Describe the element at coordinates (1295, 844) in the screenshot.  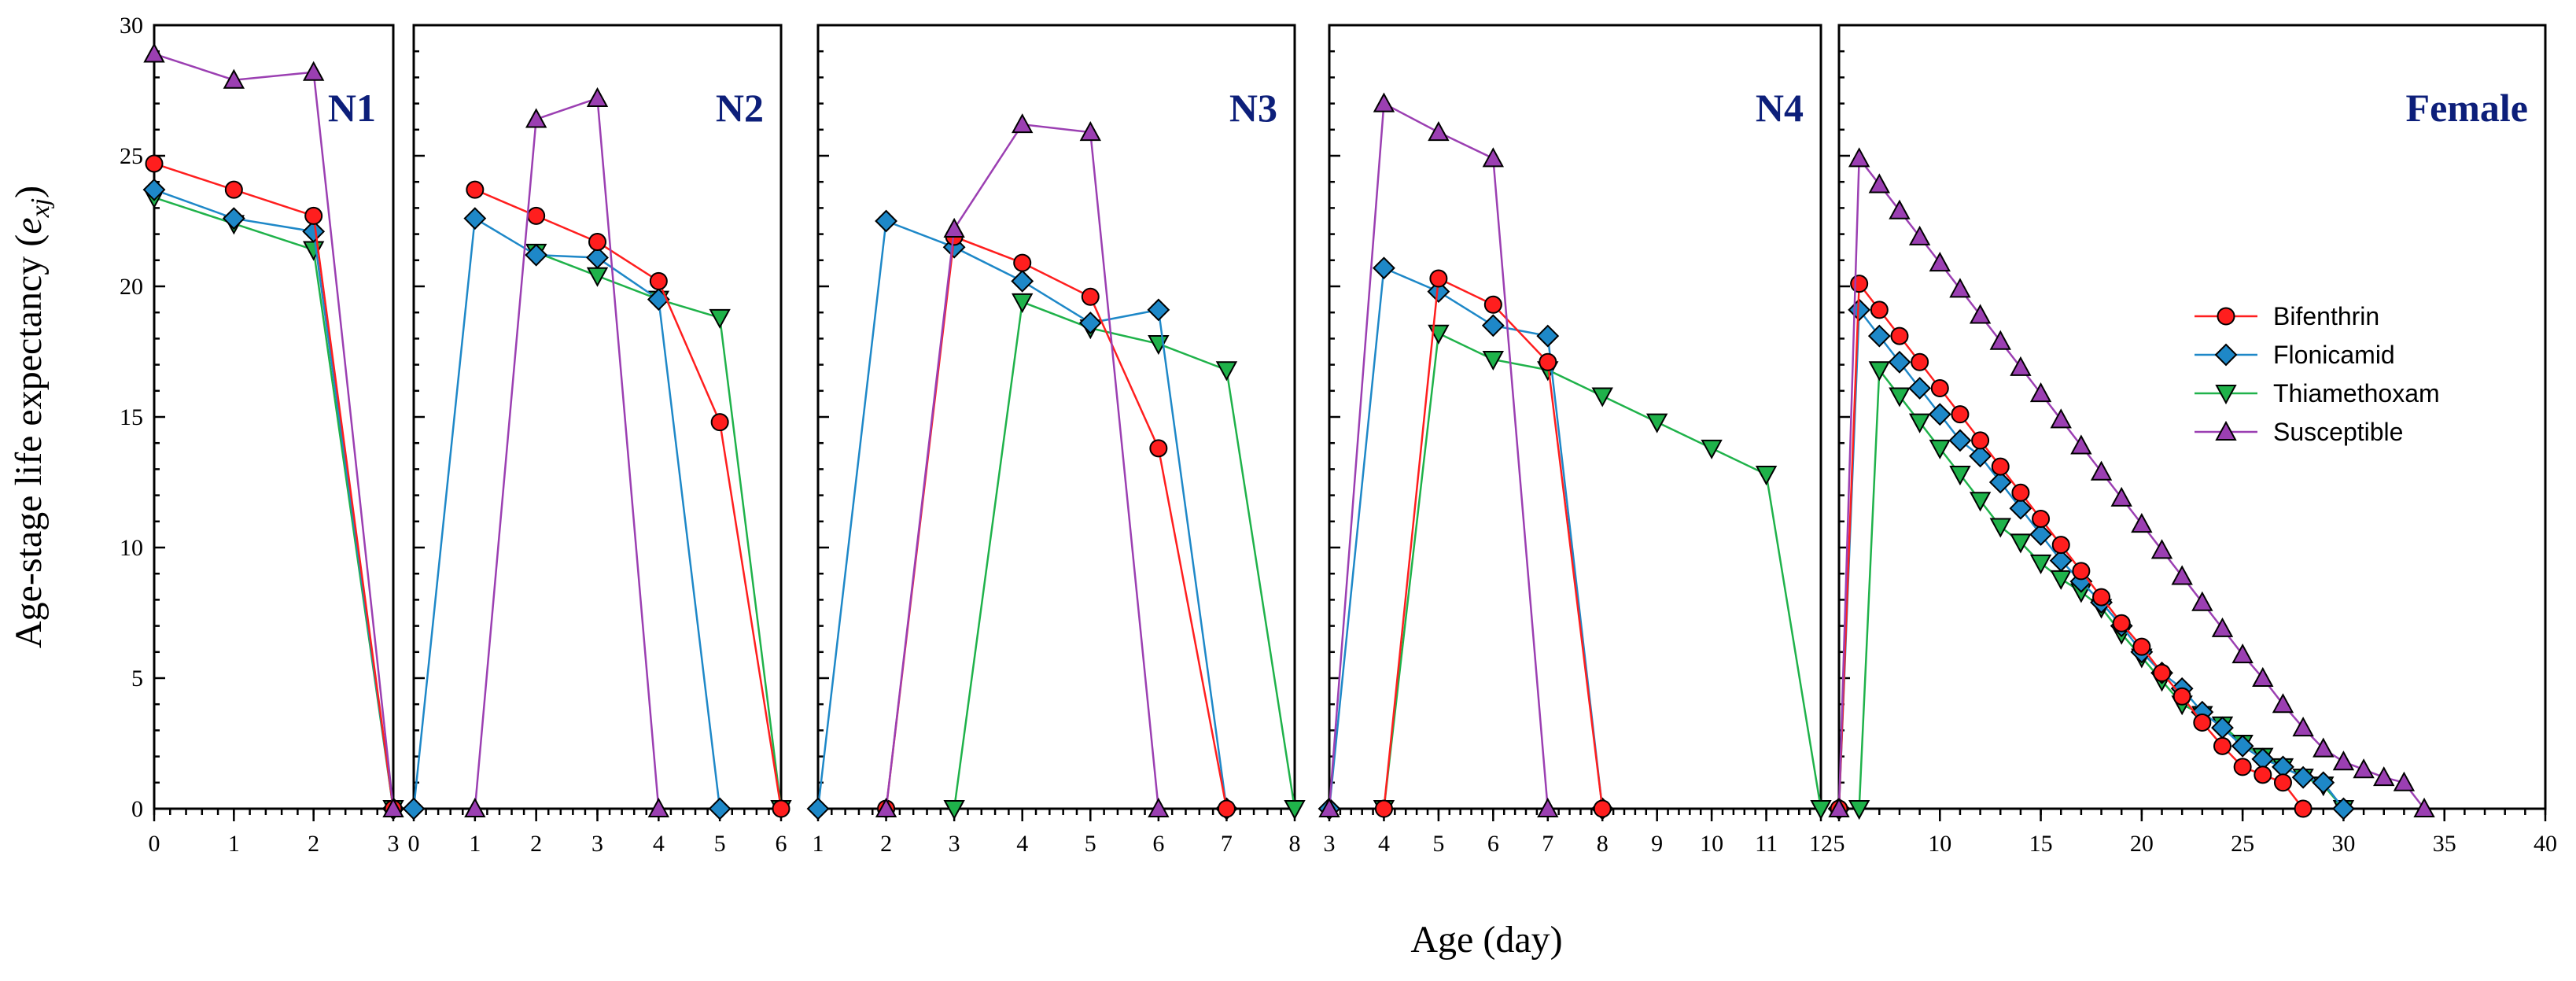
I see `x-tick-label: 8` at that location.